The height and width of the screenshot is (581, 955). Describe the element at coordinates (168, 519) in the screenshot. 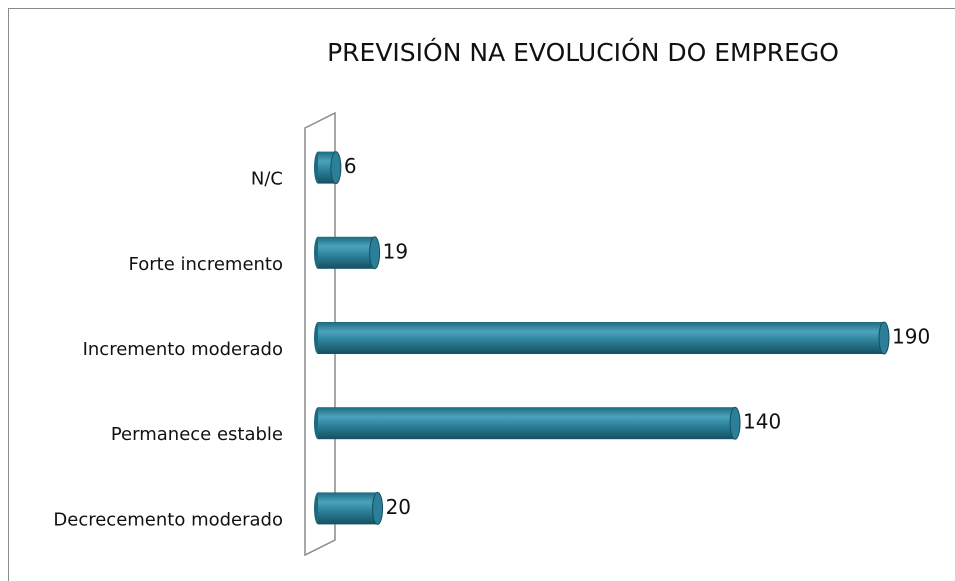

I see `y-tick-label: Decrecemento moderado` at that location.